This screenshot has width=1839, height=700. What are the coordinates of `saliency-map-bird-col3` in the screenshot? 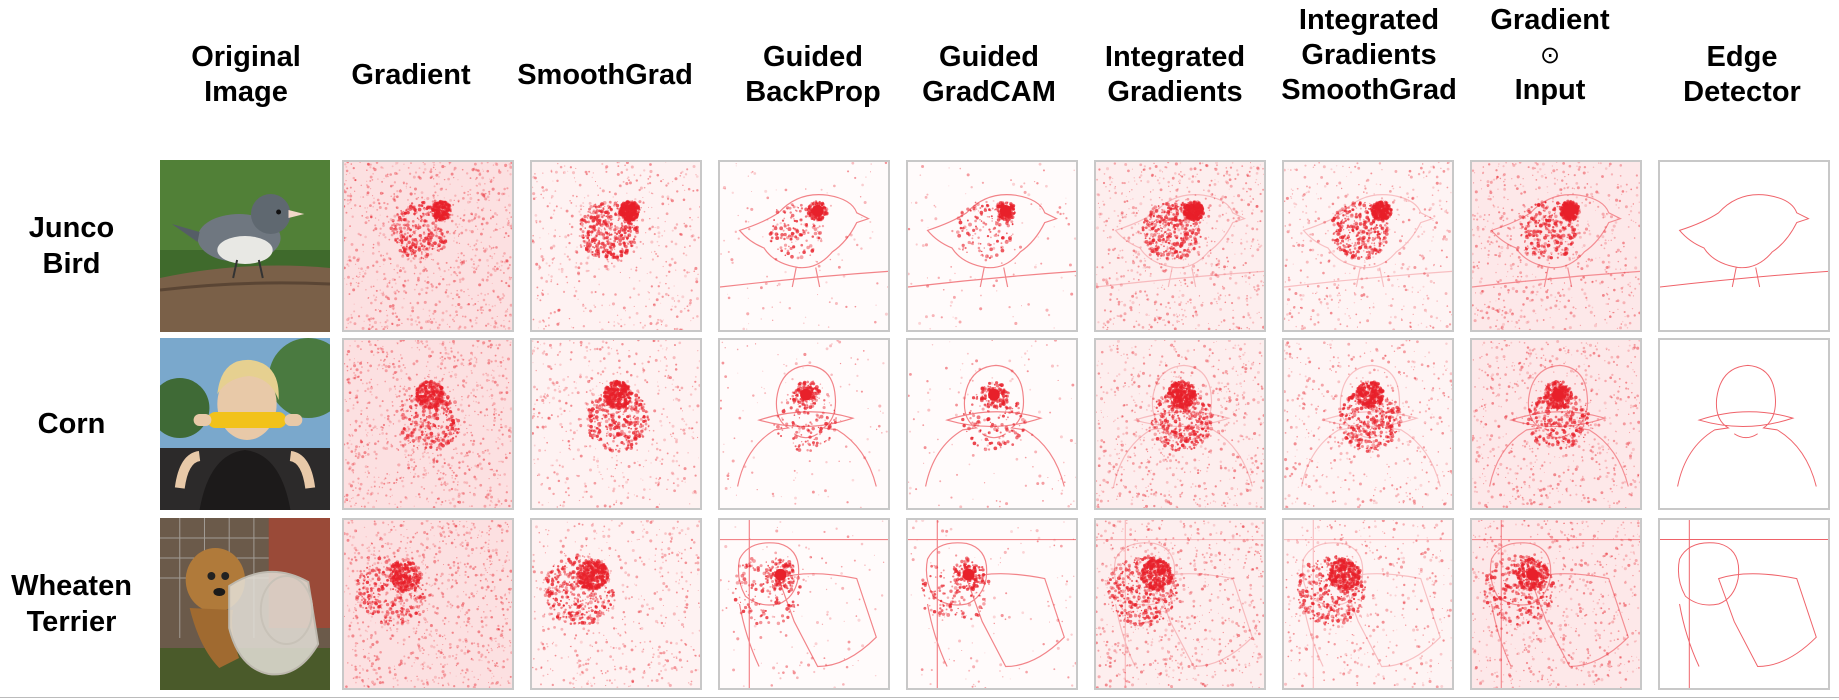 It's located at (804, 246).